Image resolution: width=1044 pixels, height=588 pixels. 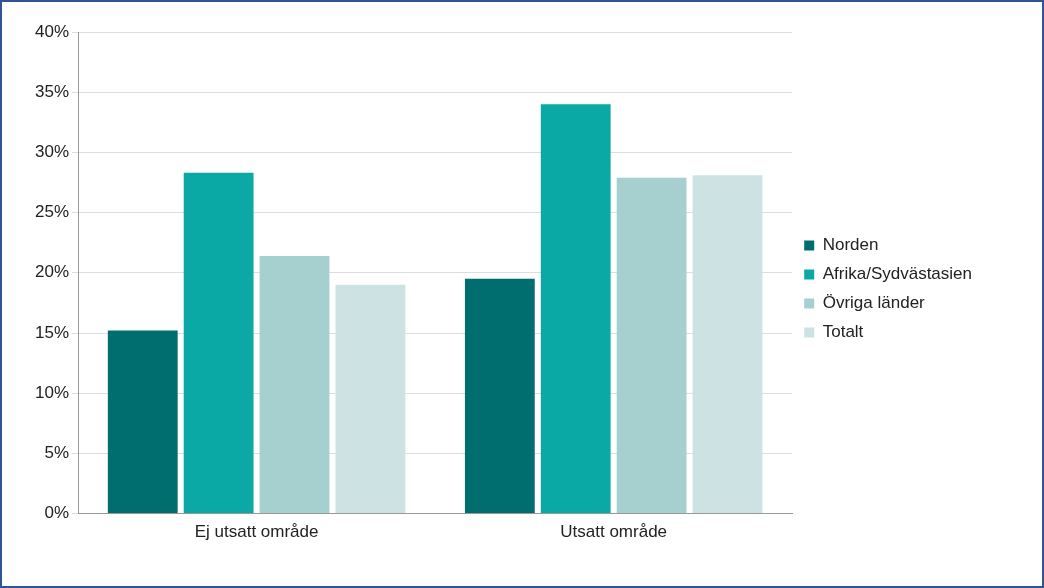 I want to click on y-tick-label: 40%, so click(x=52, y=31).